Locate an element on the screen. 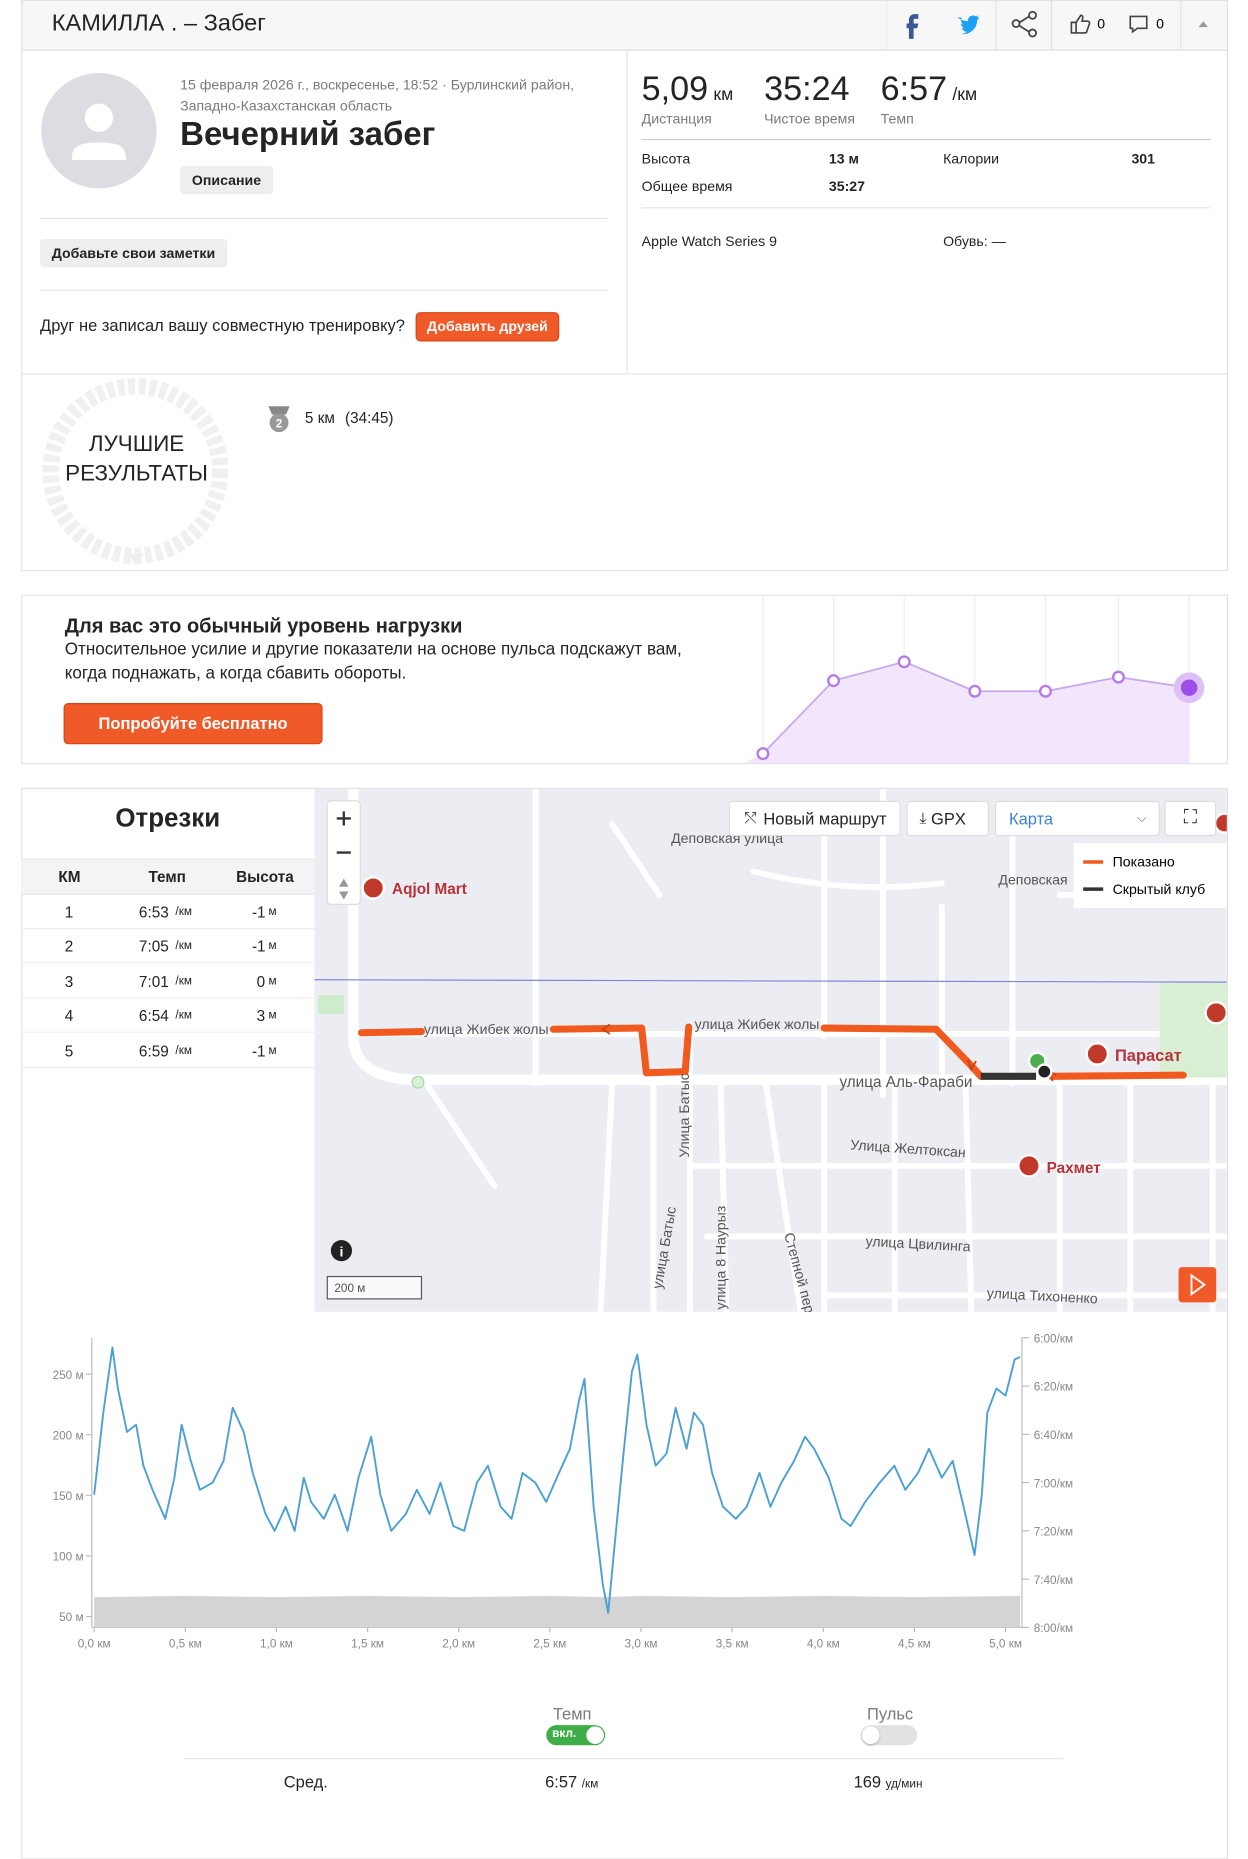 The width and height of the screenshot is (1248, 1859). street-label: улица Цвилинга is located at coordinates (918, 1243).